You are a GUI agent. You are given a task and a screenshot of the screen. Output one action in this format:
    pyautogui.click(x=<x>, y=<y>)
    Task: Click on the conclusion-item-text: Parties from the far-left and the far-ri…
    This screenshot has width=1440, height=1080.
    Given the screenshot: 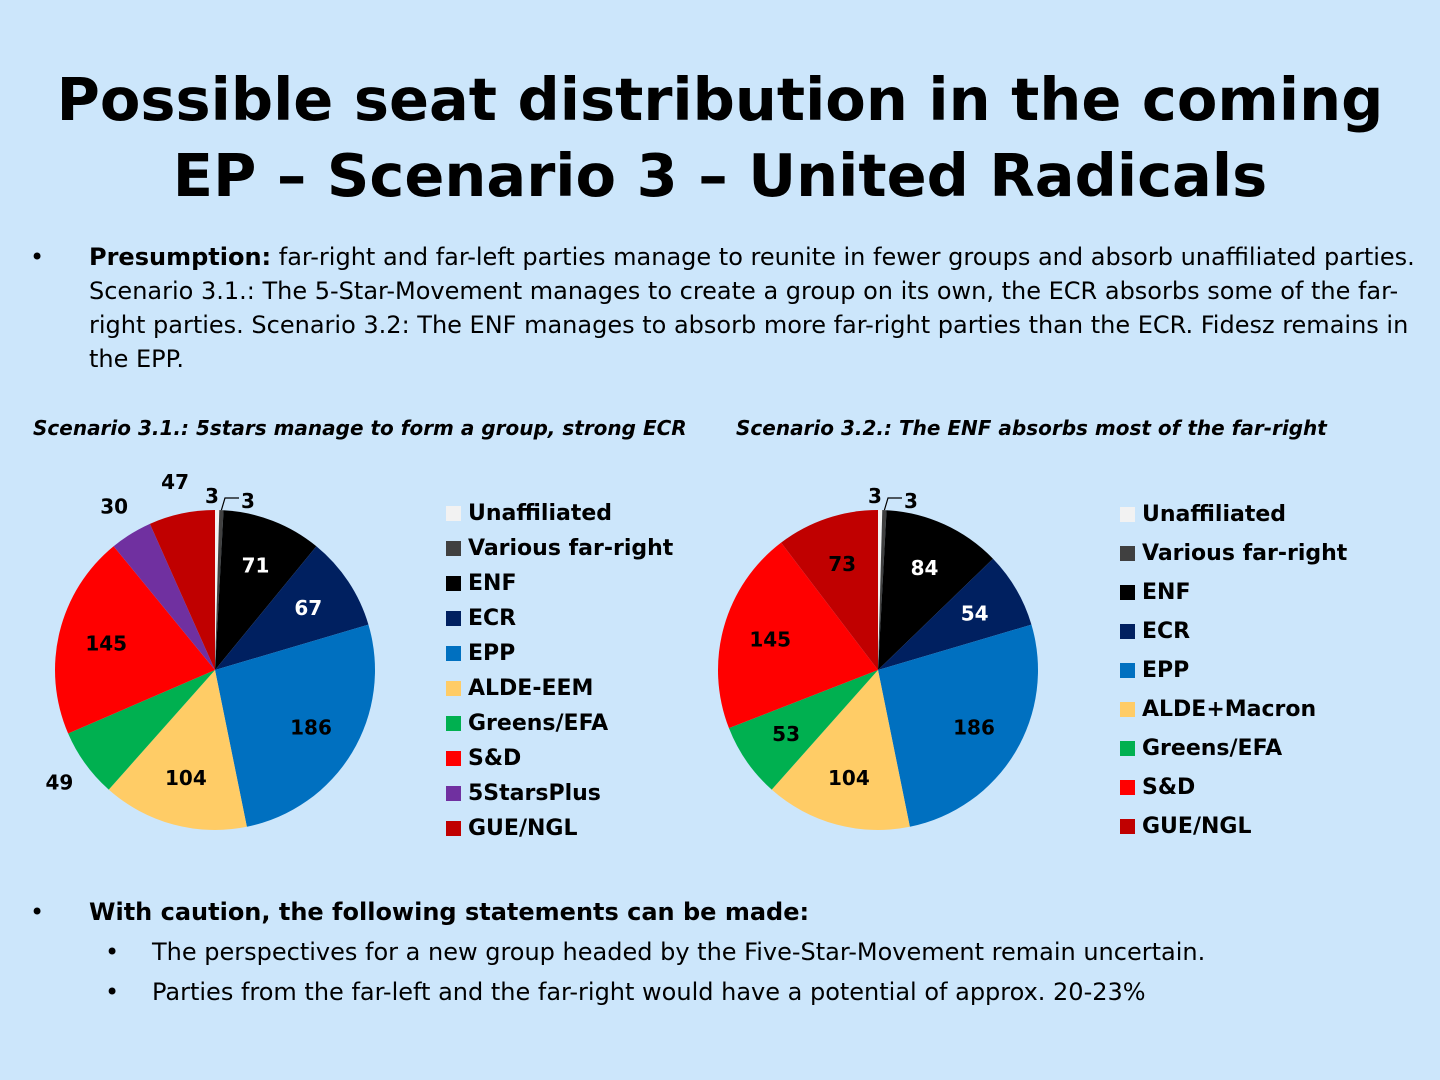 What is the action you would take?
    pyautogui.click(x=649, y=992)
    